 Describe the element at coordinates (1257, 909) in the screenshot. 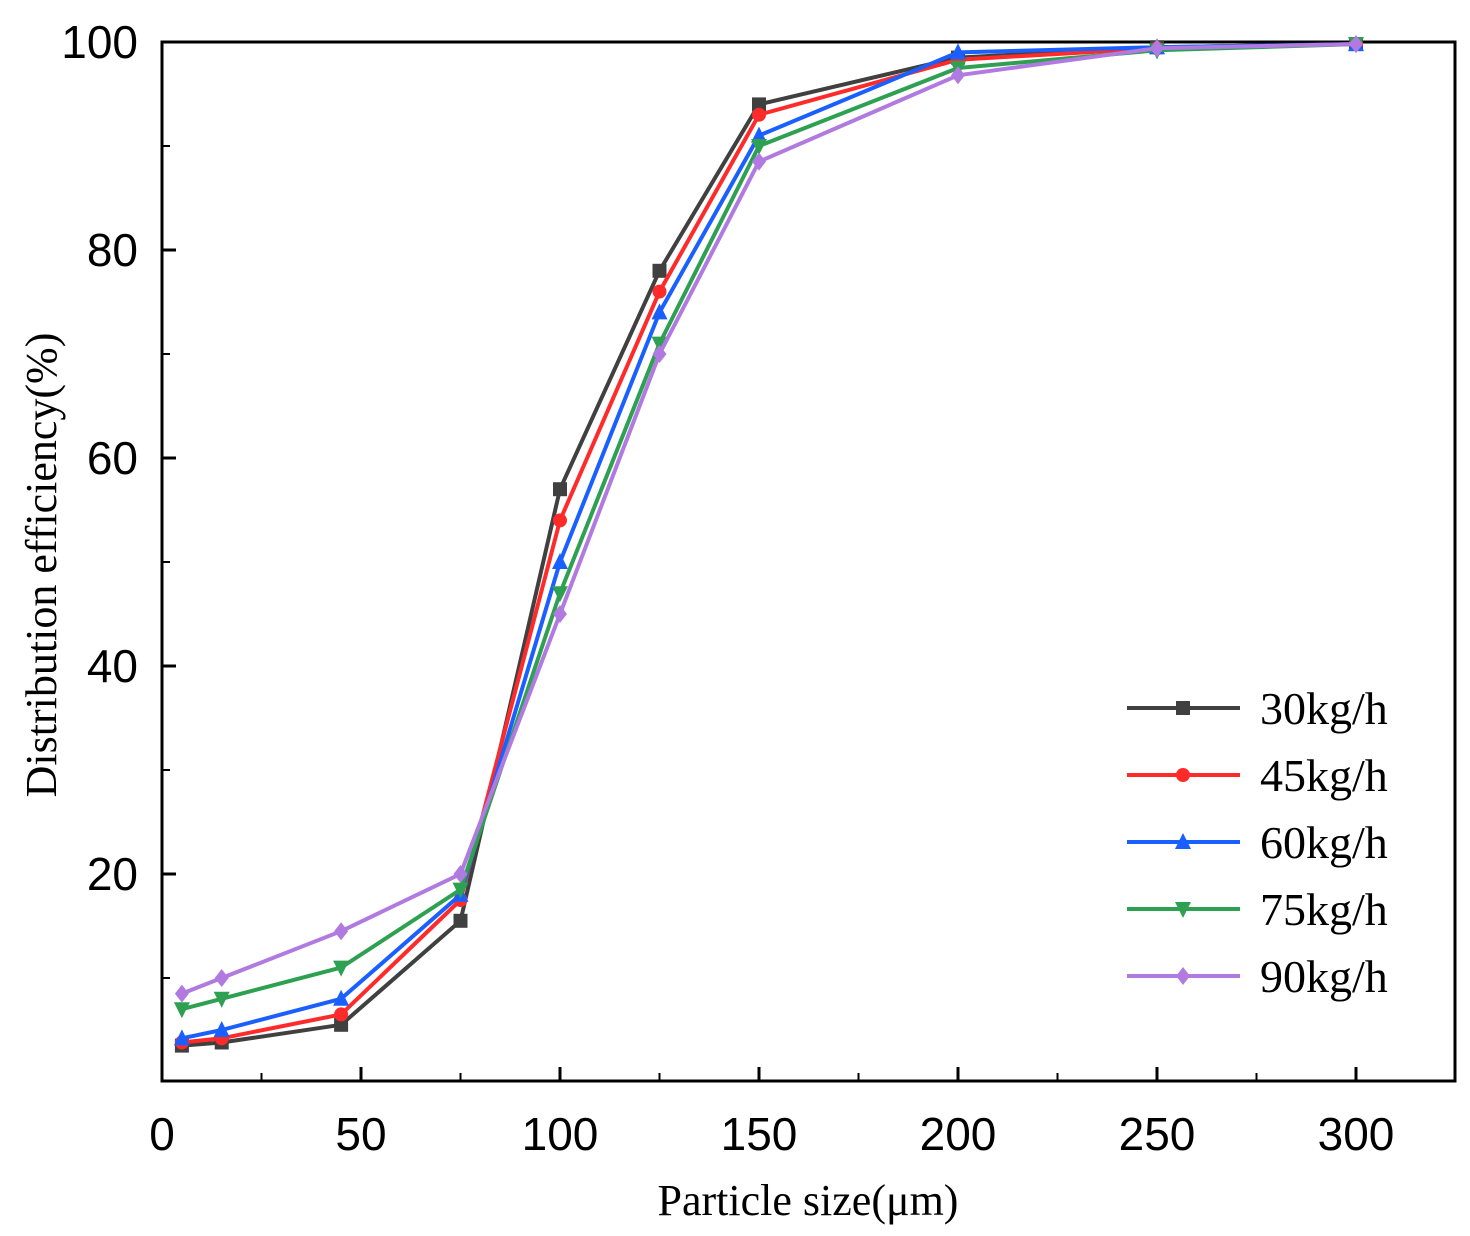

I see `legend-item: 75kg/h` at that location.